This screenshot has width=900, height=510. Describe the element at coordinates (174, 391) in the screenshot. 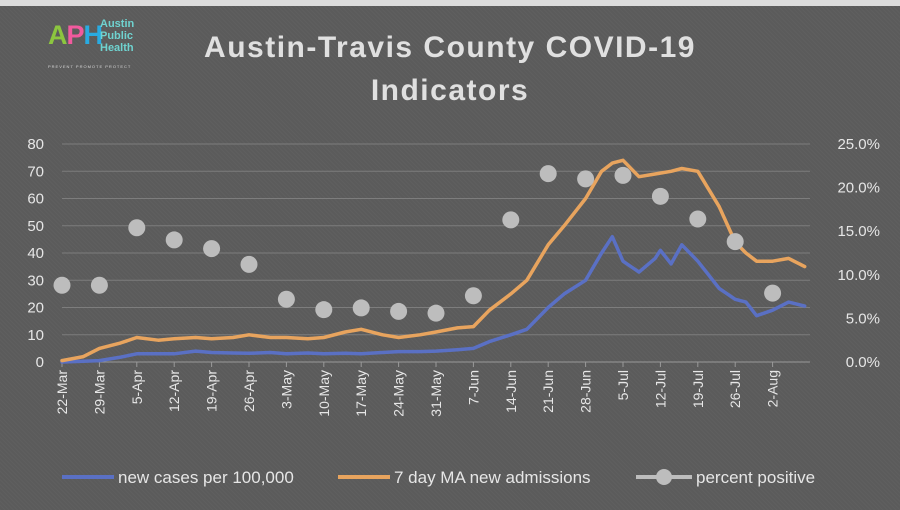

I see `x-tick-label: 12-Apr` at that location.